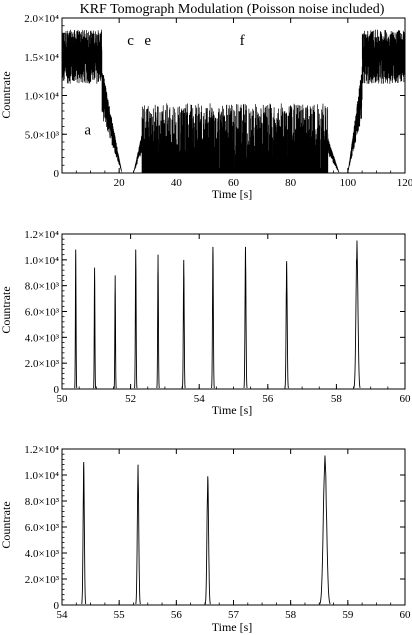 The width and height of the screenshot is (412, 635). I want to click on x-tick-label: 57, so click(234, 615).